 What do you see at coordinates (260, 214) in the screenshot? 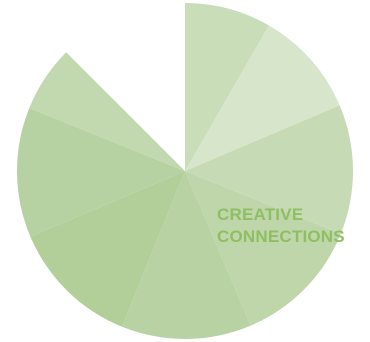
I see `annotation-line-1: CREATIVE` at bounding box center [260, 214].